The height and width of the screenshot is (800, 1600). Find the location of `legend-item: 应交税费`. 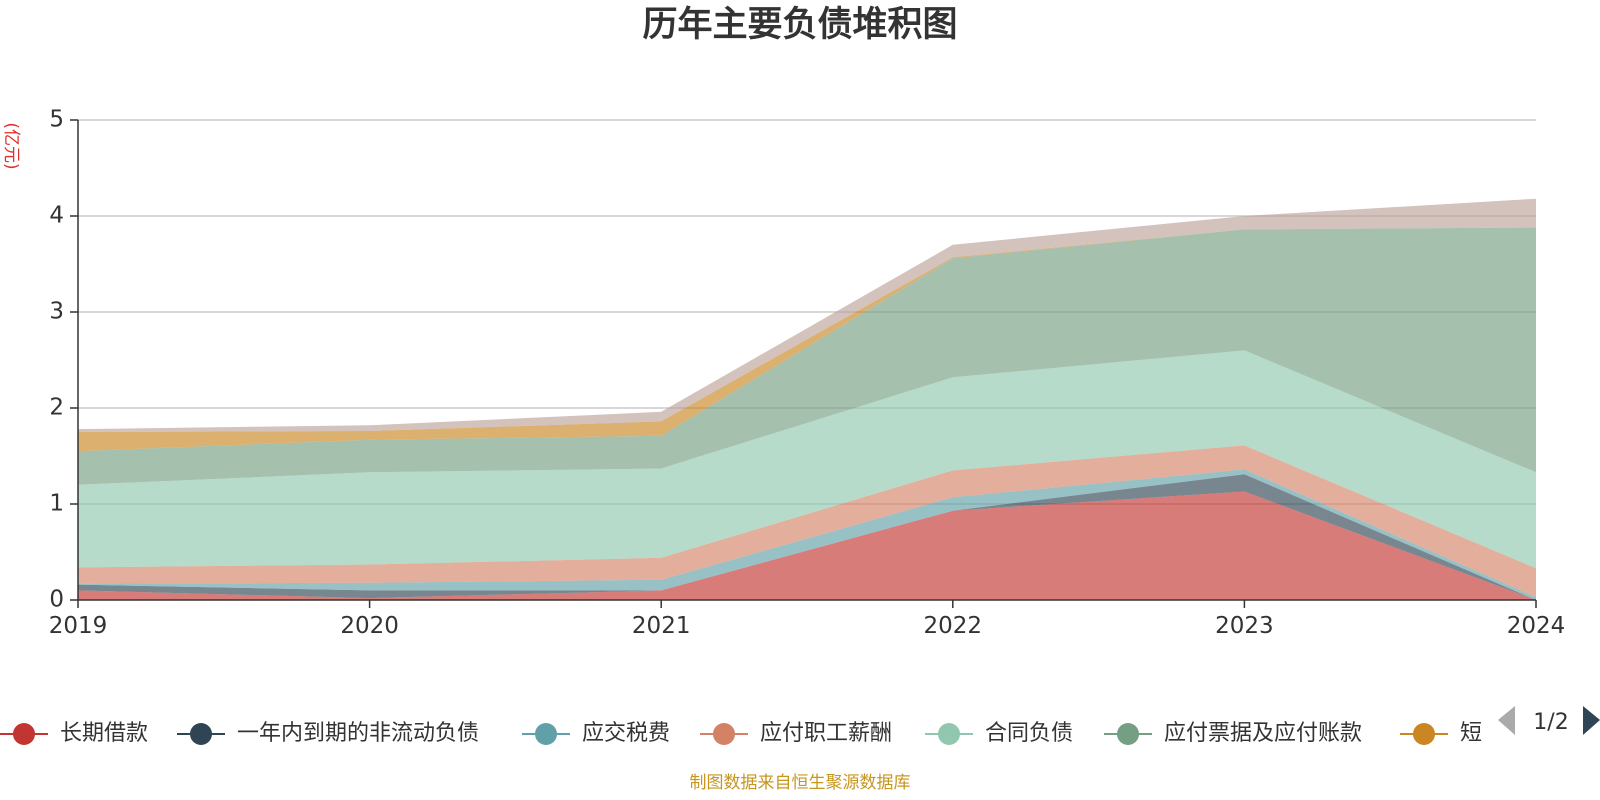

legend-item: 应交税费 is located at coordinates (596, 733).